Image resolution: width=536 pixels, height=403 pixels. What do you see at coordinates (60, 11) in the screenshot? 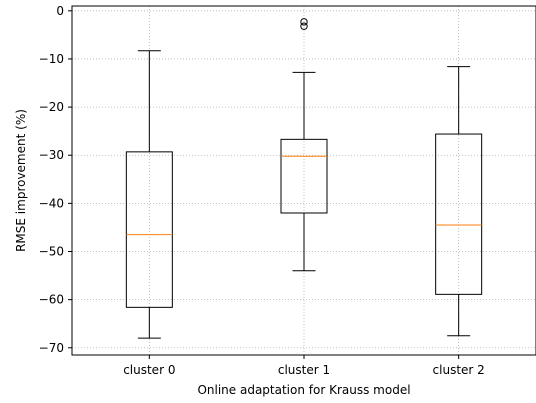
I see `y-tick-label: 0` at bounding box center [60, 11].